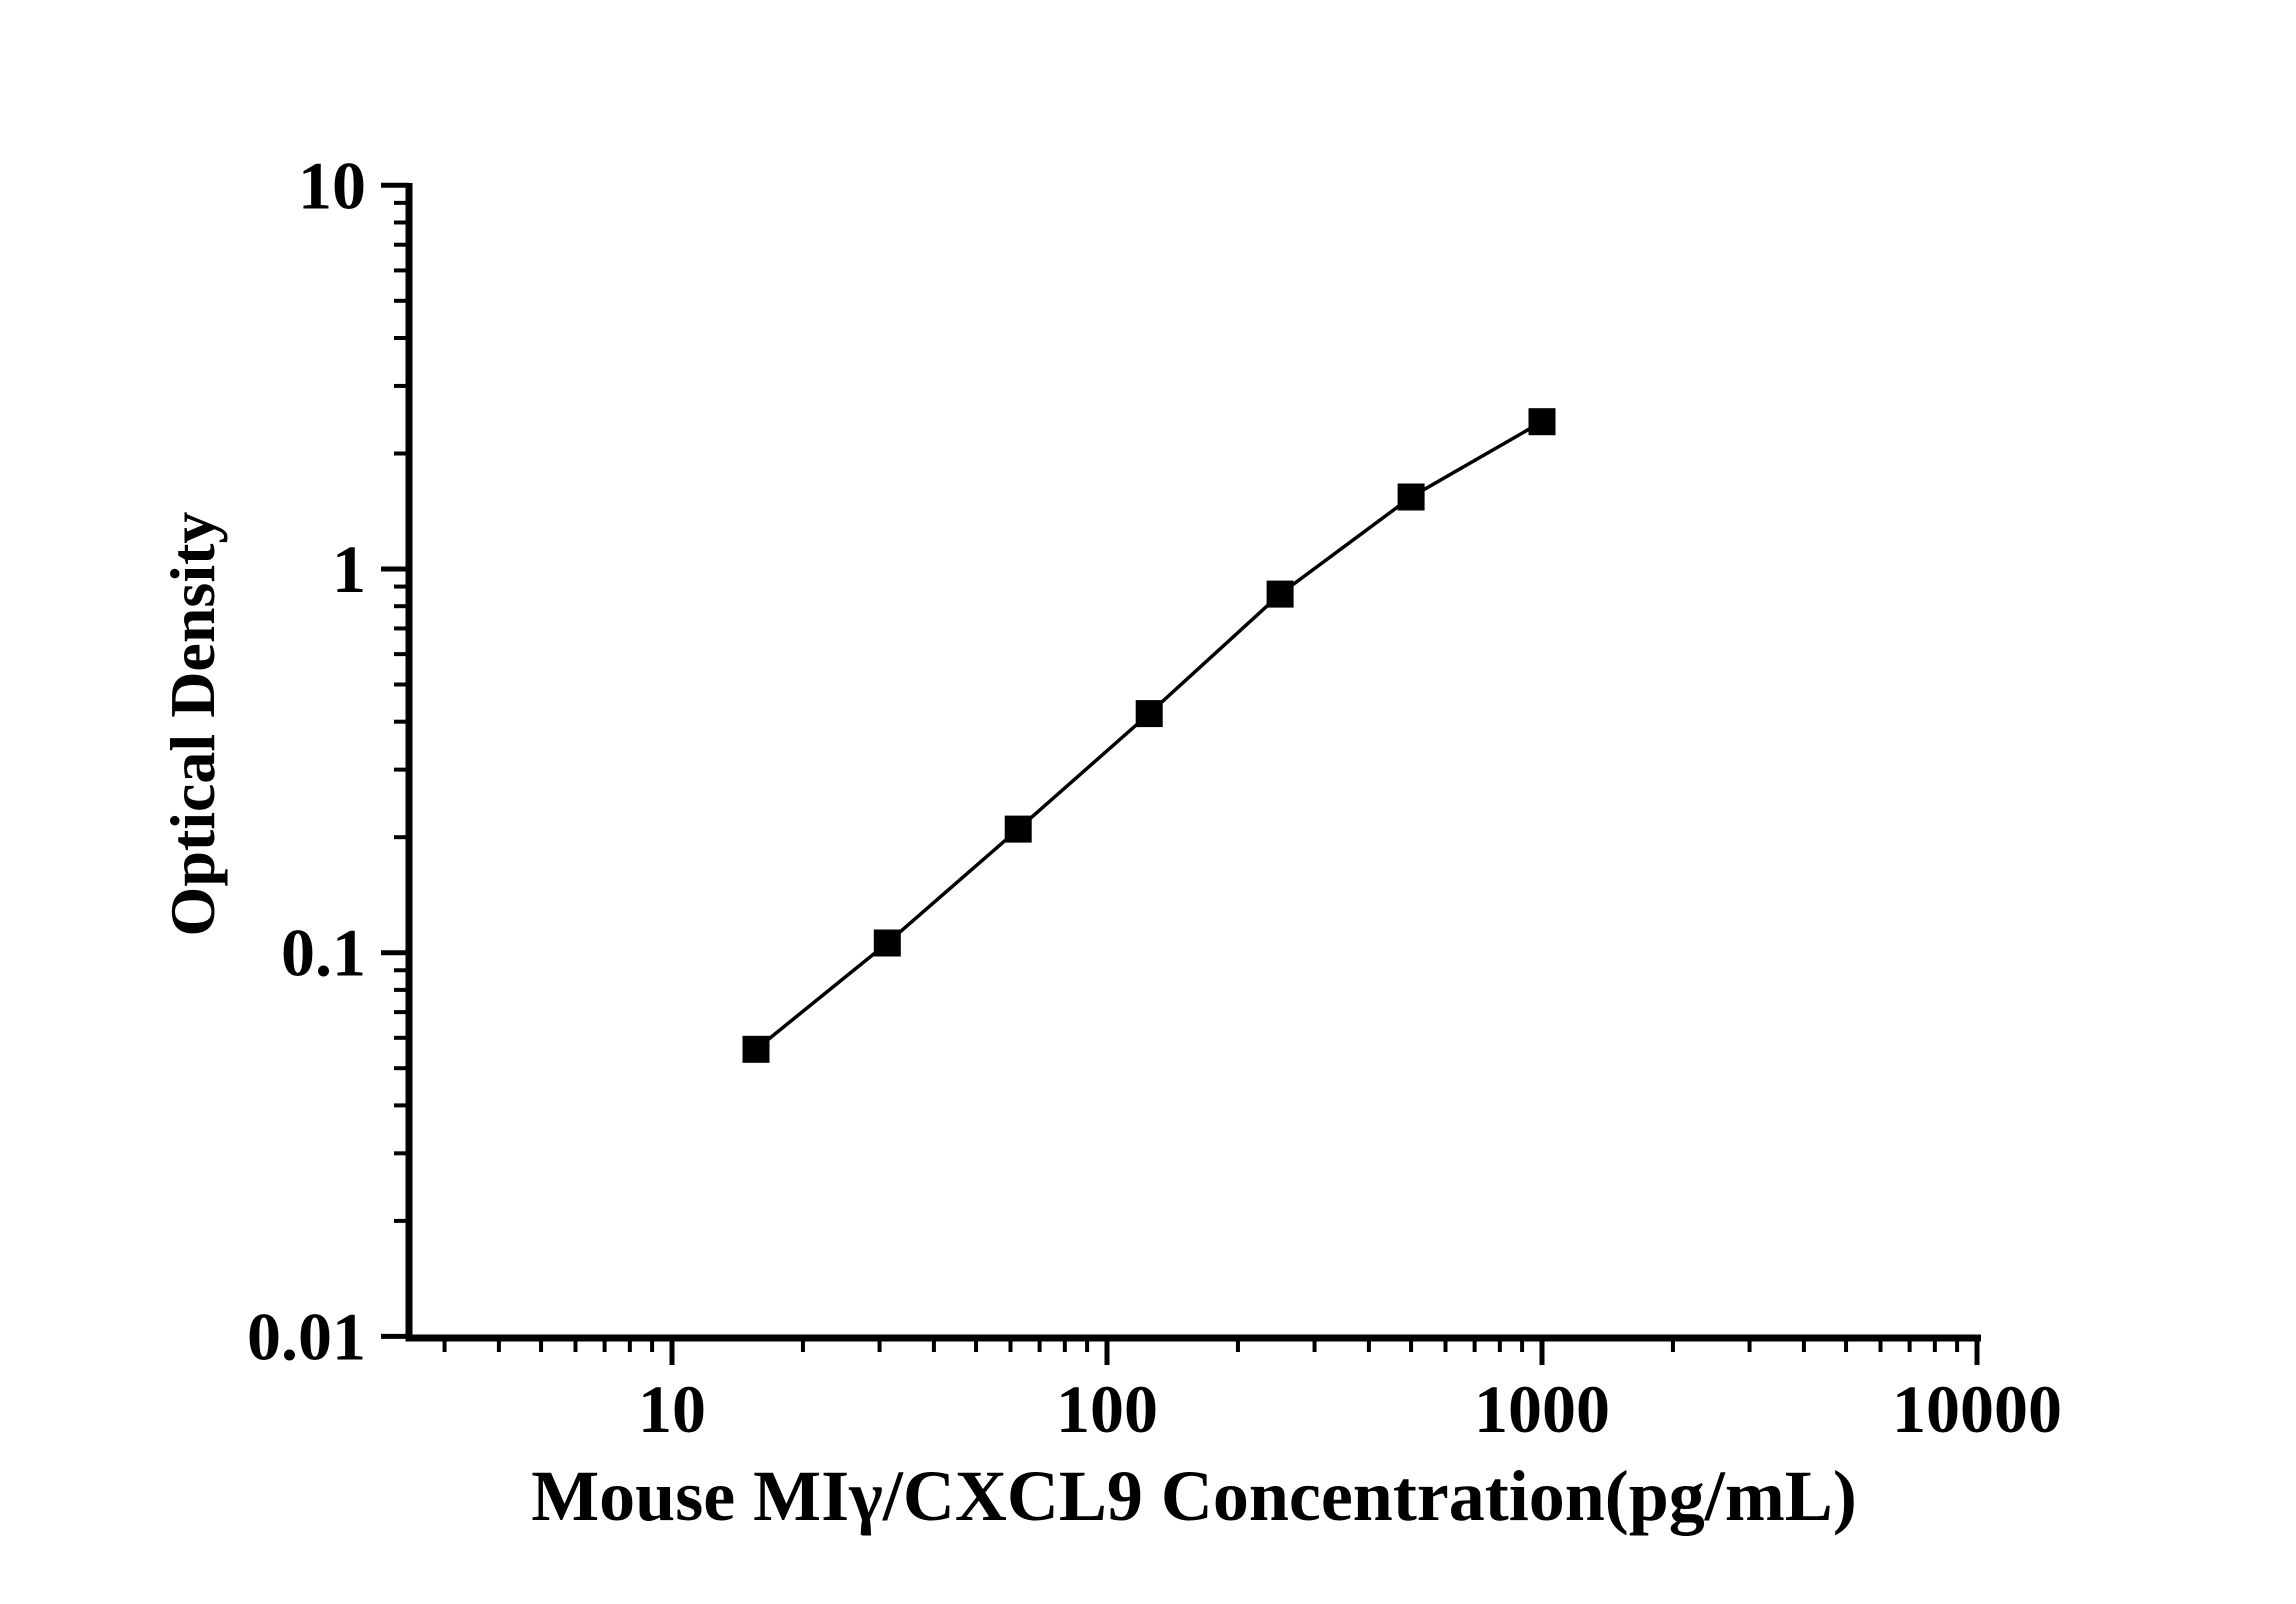 This screenshot has width=2296, height=1604. Describe the element at coordinates (1107, 1409) in the screenshot. I see `x-tick-label: 100` at that location.